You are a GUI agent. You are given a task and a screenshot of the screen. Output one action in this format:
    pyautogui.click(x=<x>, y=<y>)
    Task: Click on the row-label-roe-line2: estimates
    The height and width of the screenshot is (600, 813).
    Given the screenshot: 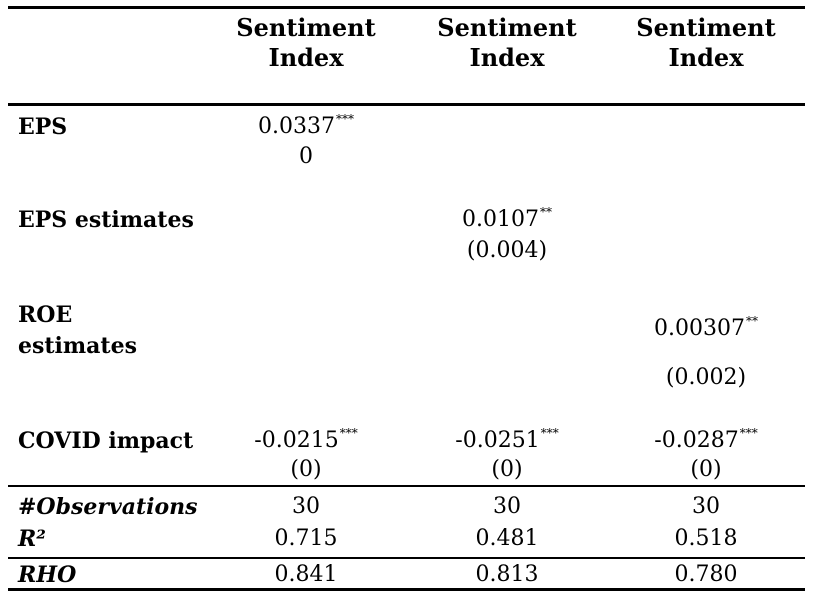 What is the action you would take?
    pyautogui.click(x=77, y=346)
    